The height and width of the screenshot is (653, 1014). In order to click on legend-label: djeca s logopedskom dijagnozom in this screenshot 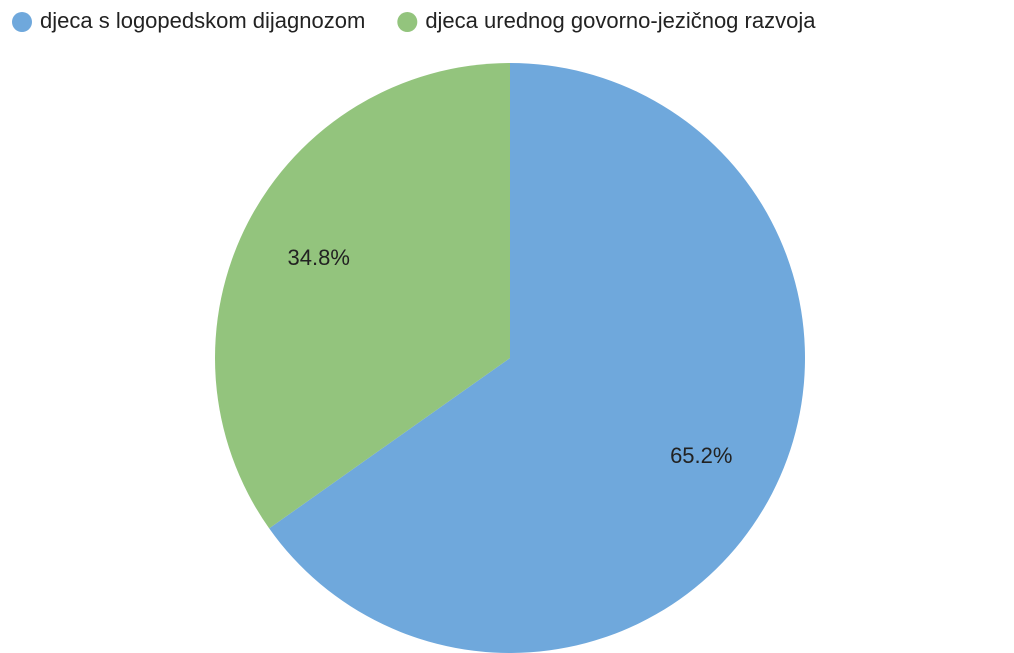, I will do `click(202, 20)`.